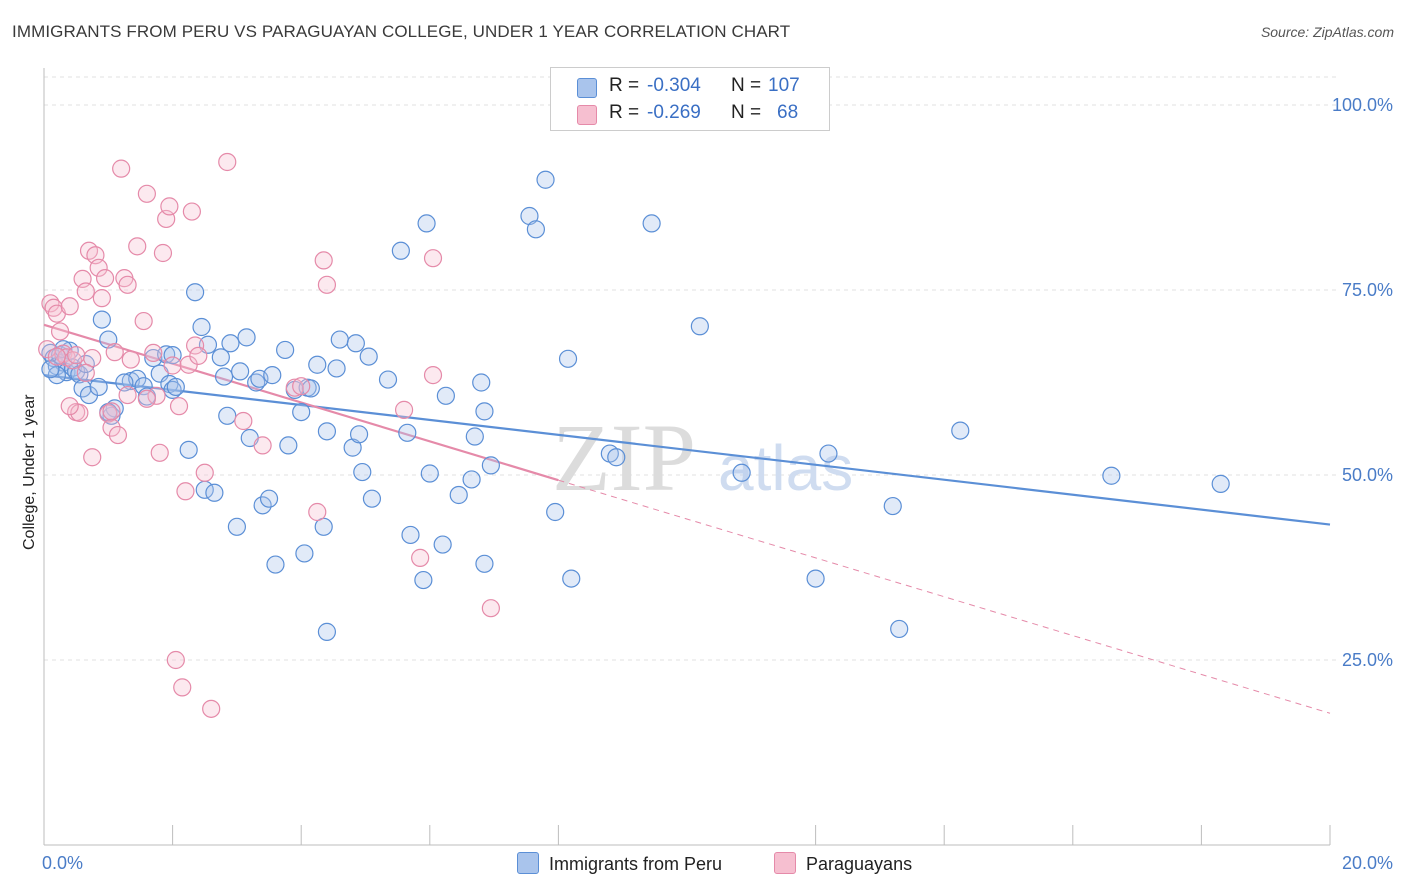 This screenshot has width=1406, height=892. Describe the element at coordinates (624, 112) in the screenshot. I see `legend-r-label: R =` at that location.